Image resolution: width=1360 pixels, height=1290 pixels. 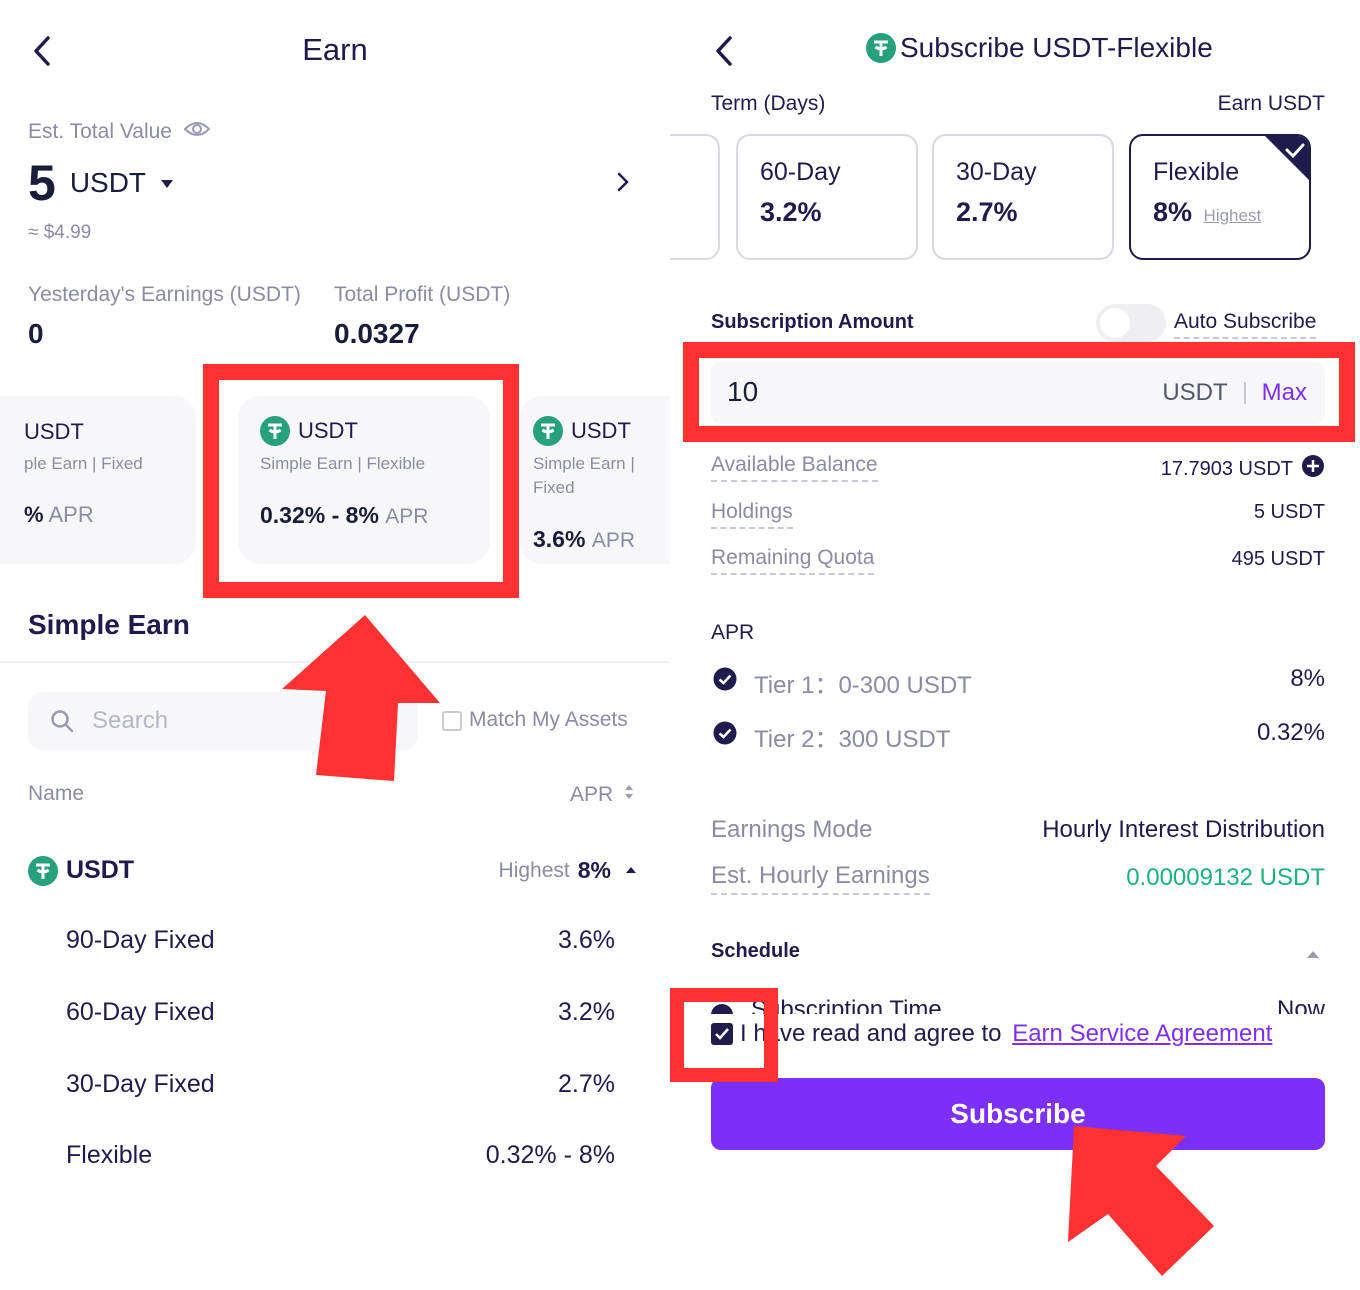 What do you see at coordinates (83, 463) in the screenshot?
I see `card-desc: ple Earn | Fixed` at bounding box center [83, 463].